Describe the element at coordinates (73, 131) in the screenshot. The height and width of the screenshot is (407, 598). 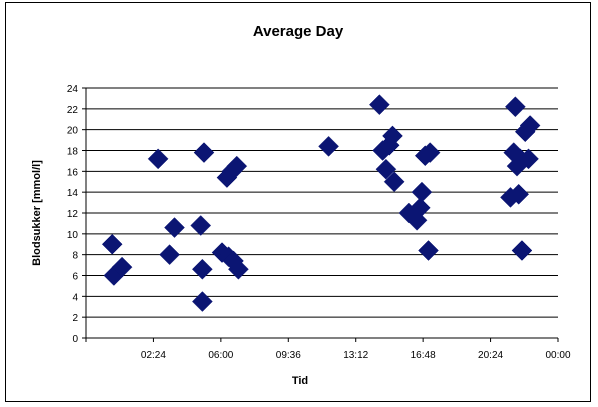
I see `y-tick-label: 20` at that location.